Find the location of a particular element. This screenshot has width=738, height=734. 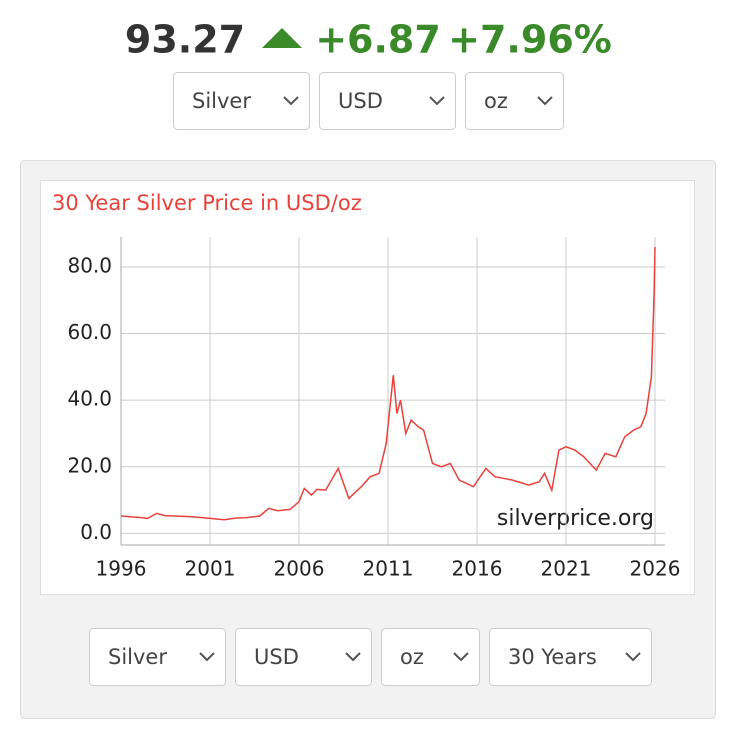

y-tick-label: 60.0 is located at coordinates (89, 332).